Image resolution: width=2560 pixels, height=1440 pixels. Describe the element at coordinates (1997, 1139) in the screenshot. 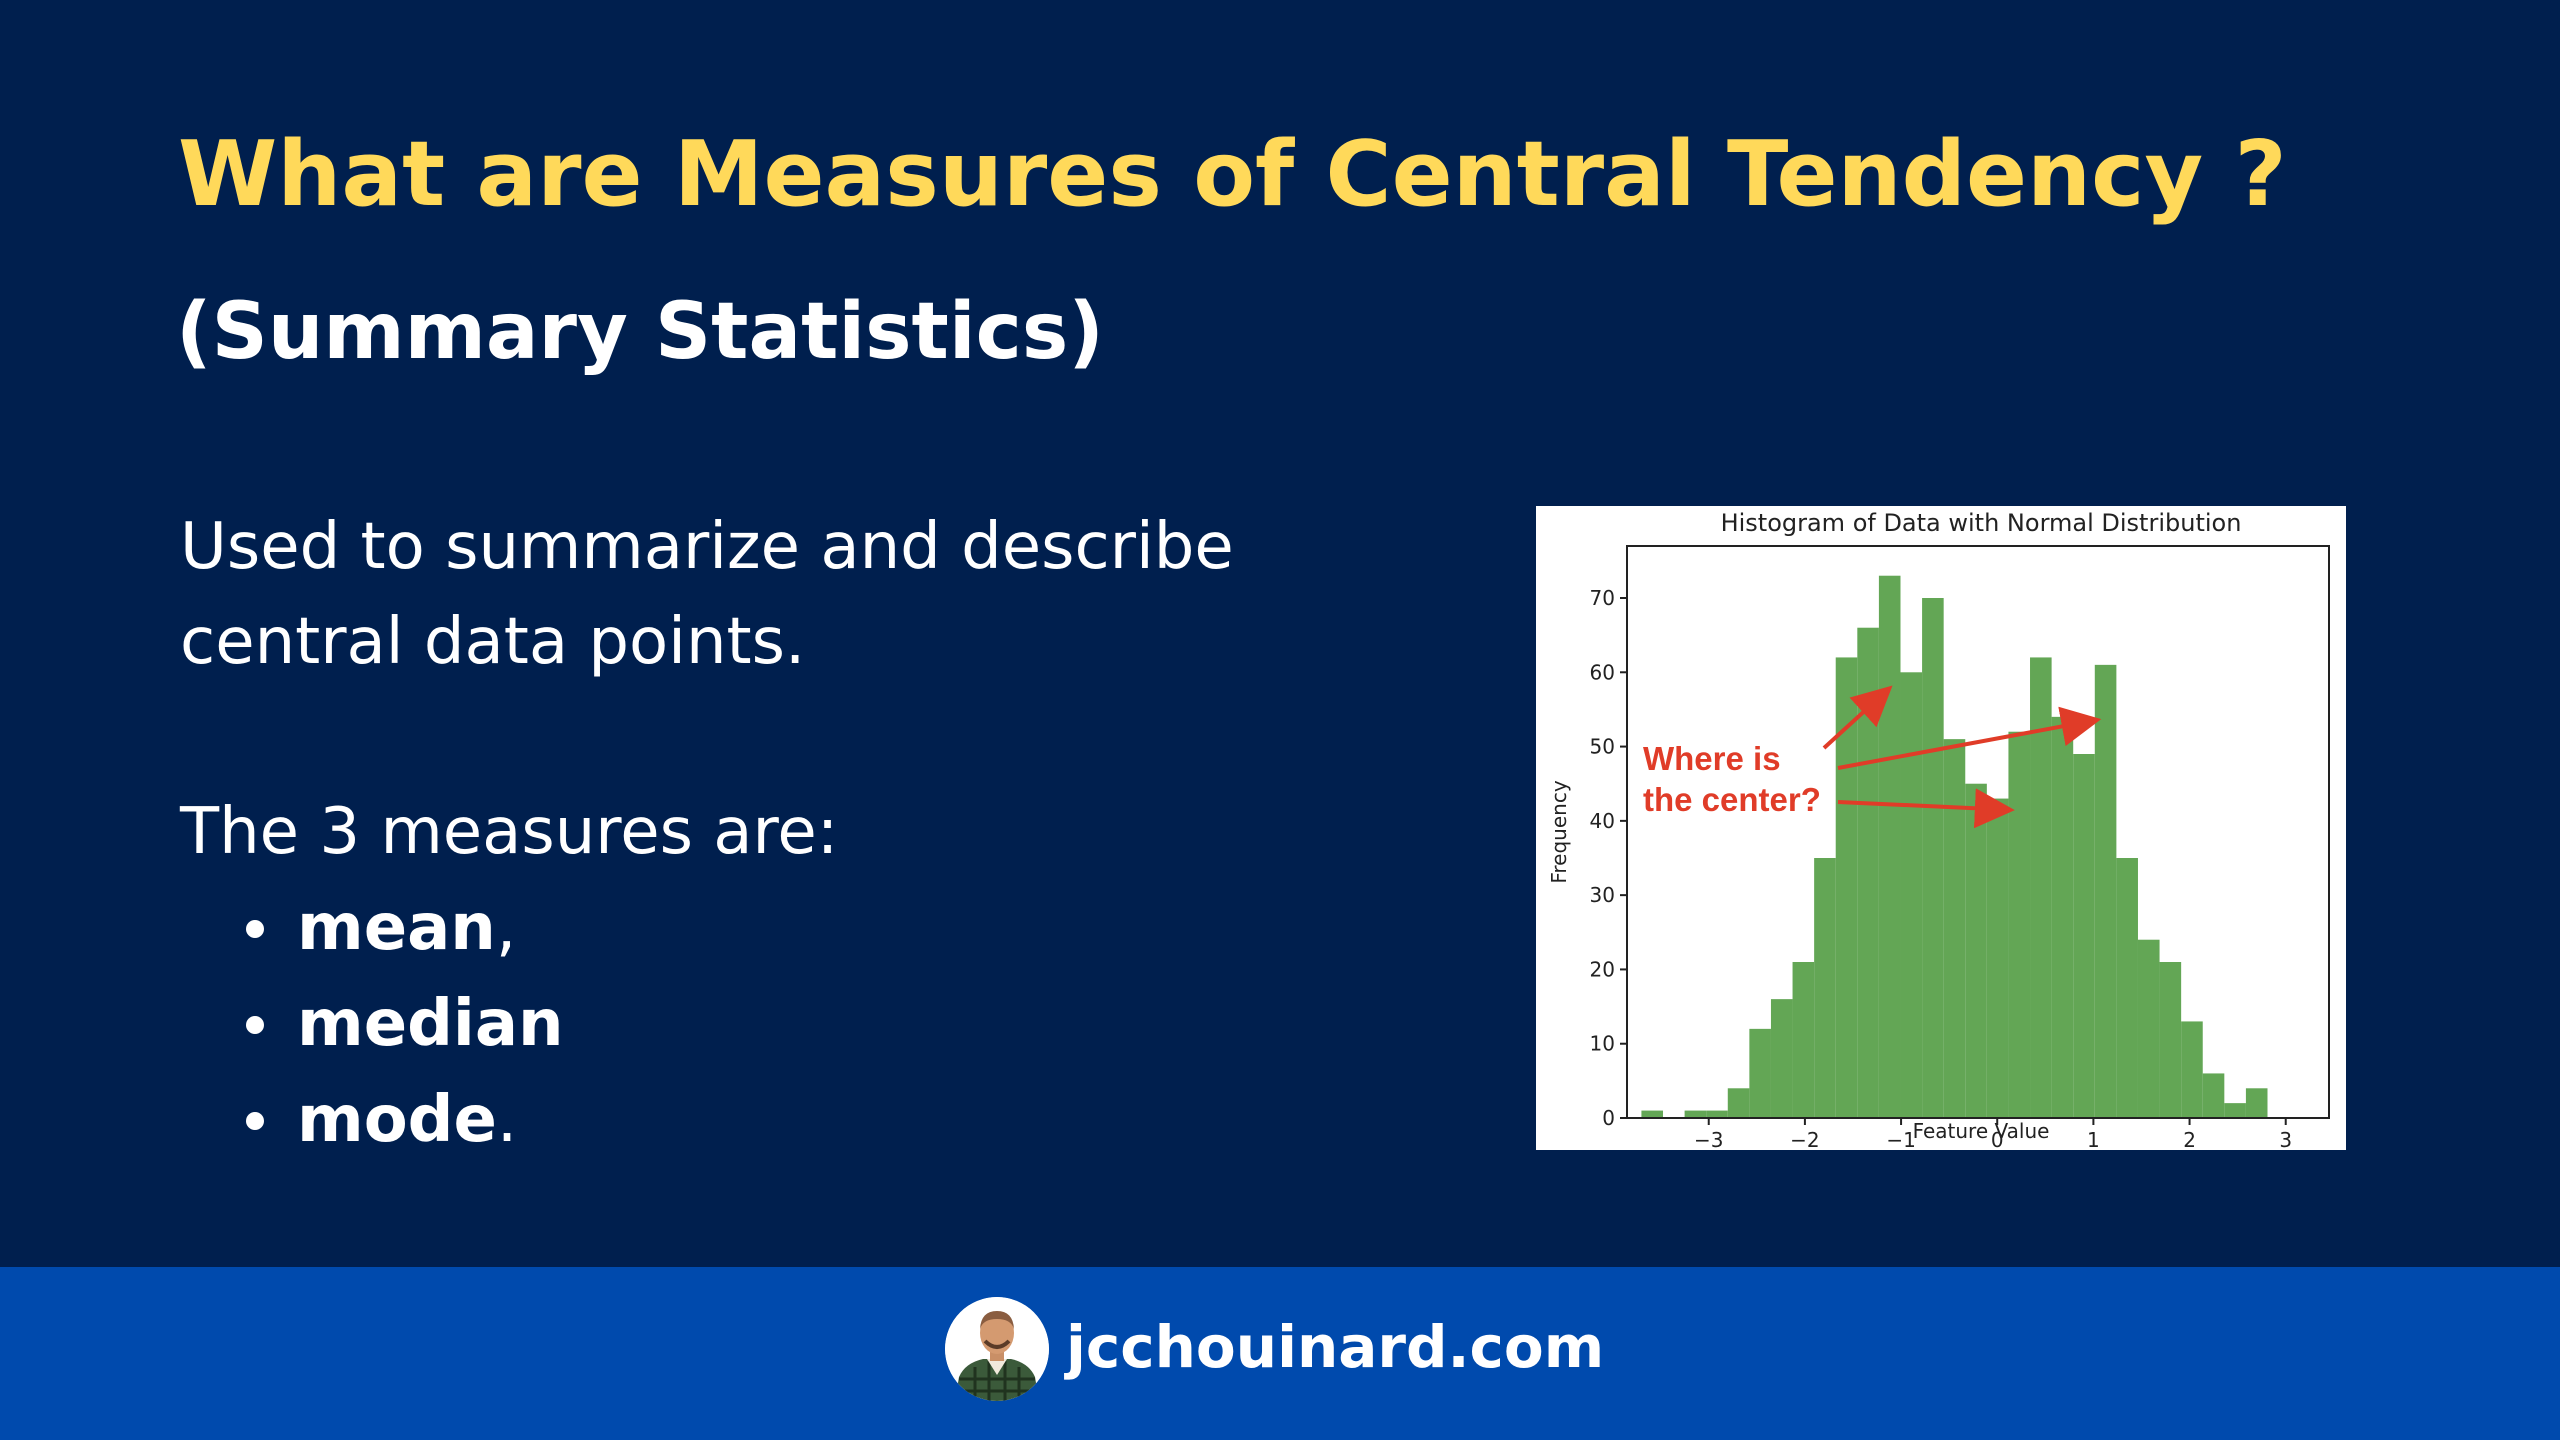

I see `x-tick-label: 0` at that location.